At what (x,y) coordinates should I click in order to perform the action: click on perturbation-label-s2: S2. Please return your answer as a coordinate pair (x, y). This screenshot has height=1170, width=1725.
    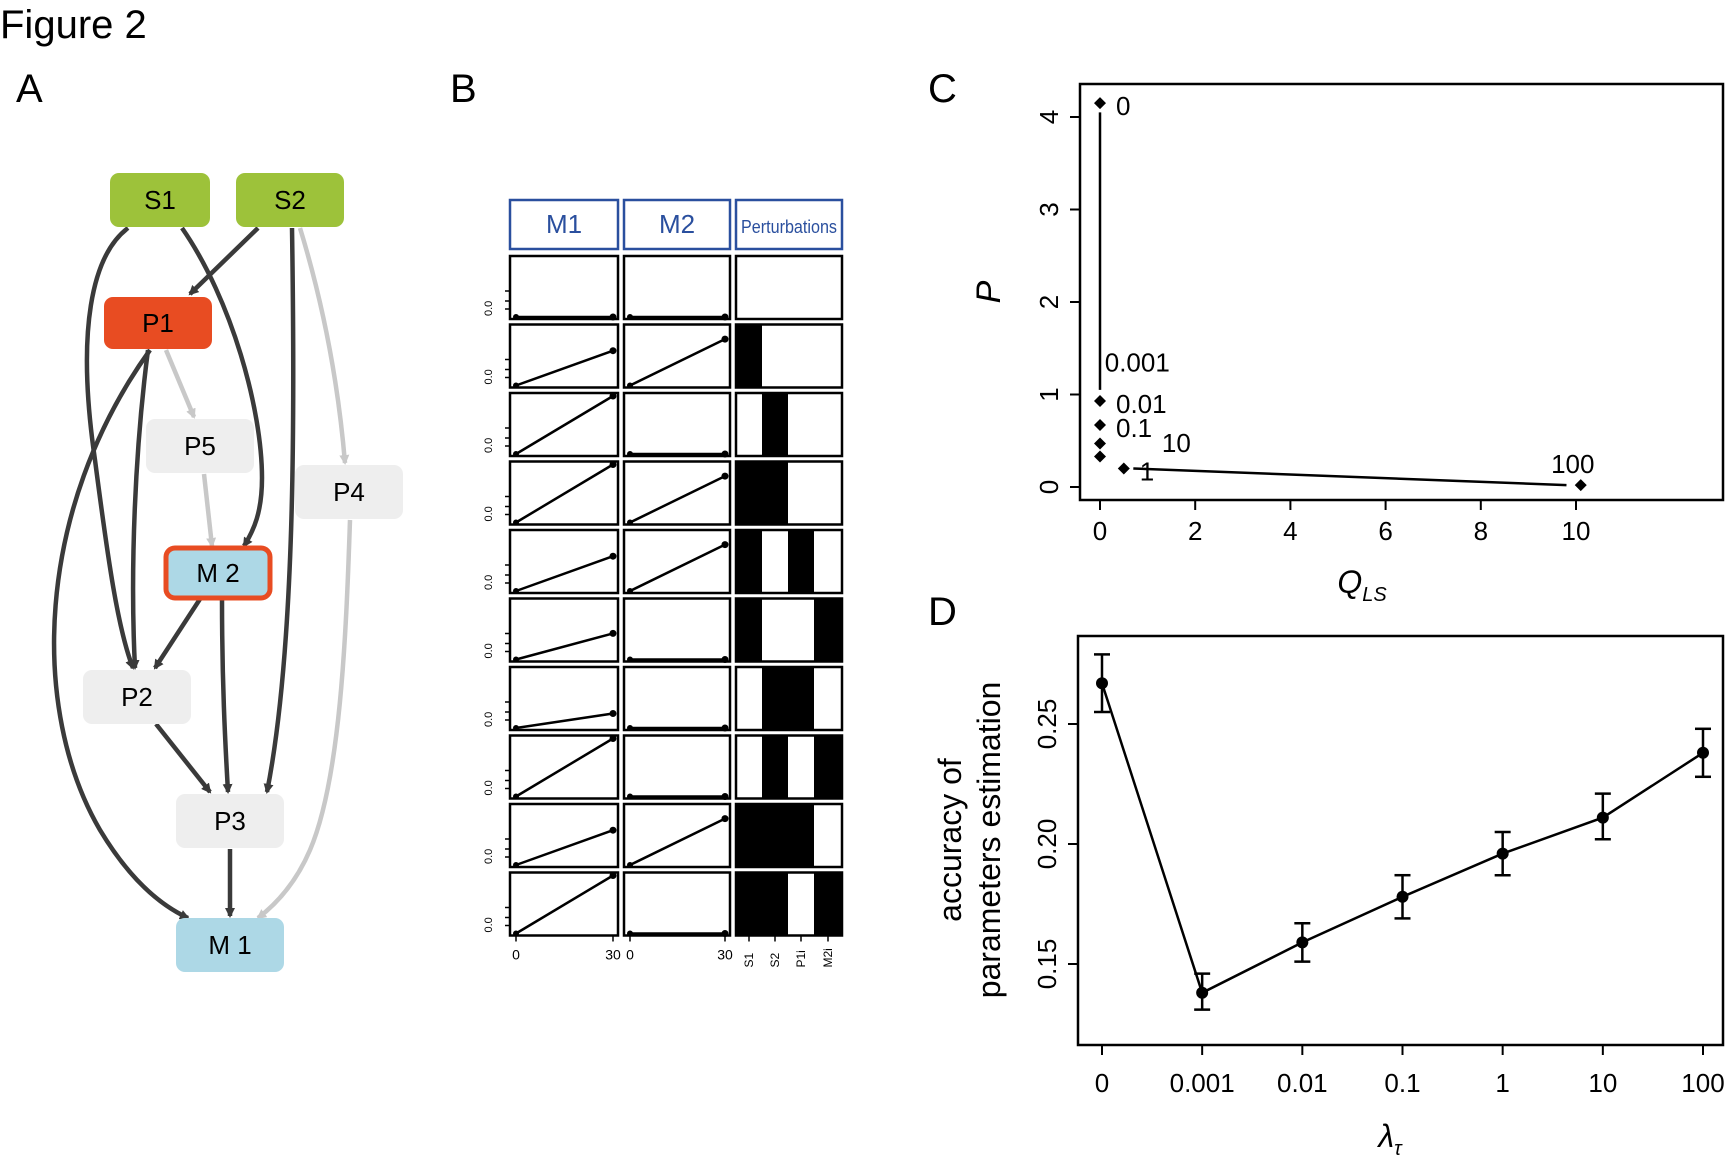
    Looking at the image, I should click on (775, 959).